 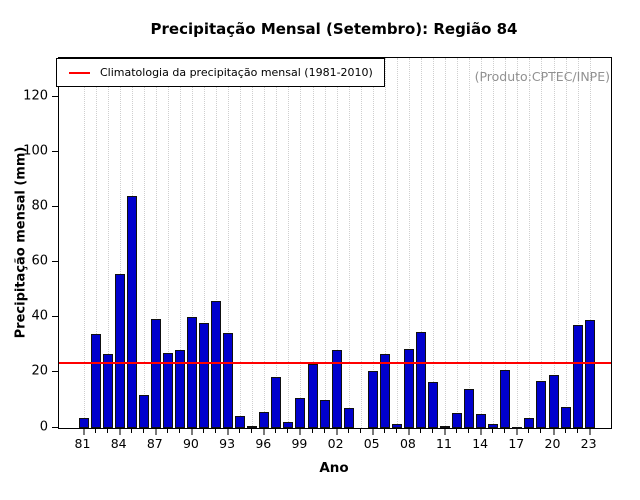 What do you see at coordinates (39, 206) in the screenshot?
I see `y-tick-label-80: 80` at bounding box center [39, 206].